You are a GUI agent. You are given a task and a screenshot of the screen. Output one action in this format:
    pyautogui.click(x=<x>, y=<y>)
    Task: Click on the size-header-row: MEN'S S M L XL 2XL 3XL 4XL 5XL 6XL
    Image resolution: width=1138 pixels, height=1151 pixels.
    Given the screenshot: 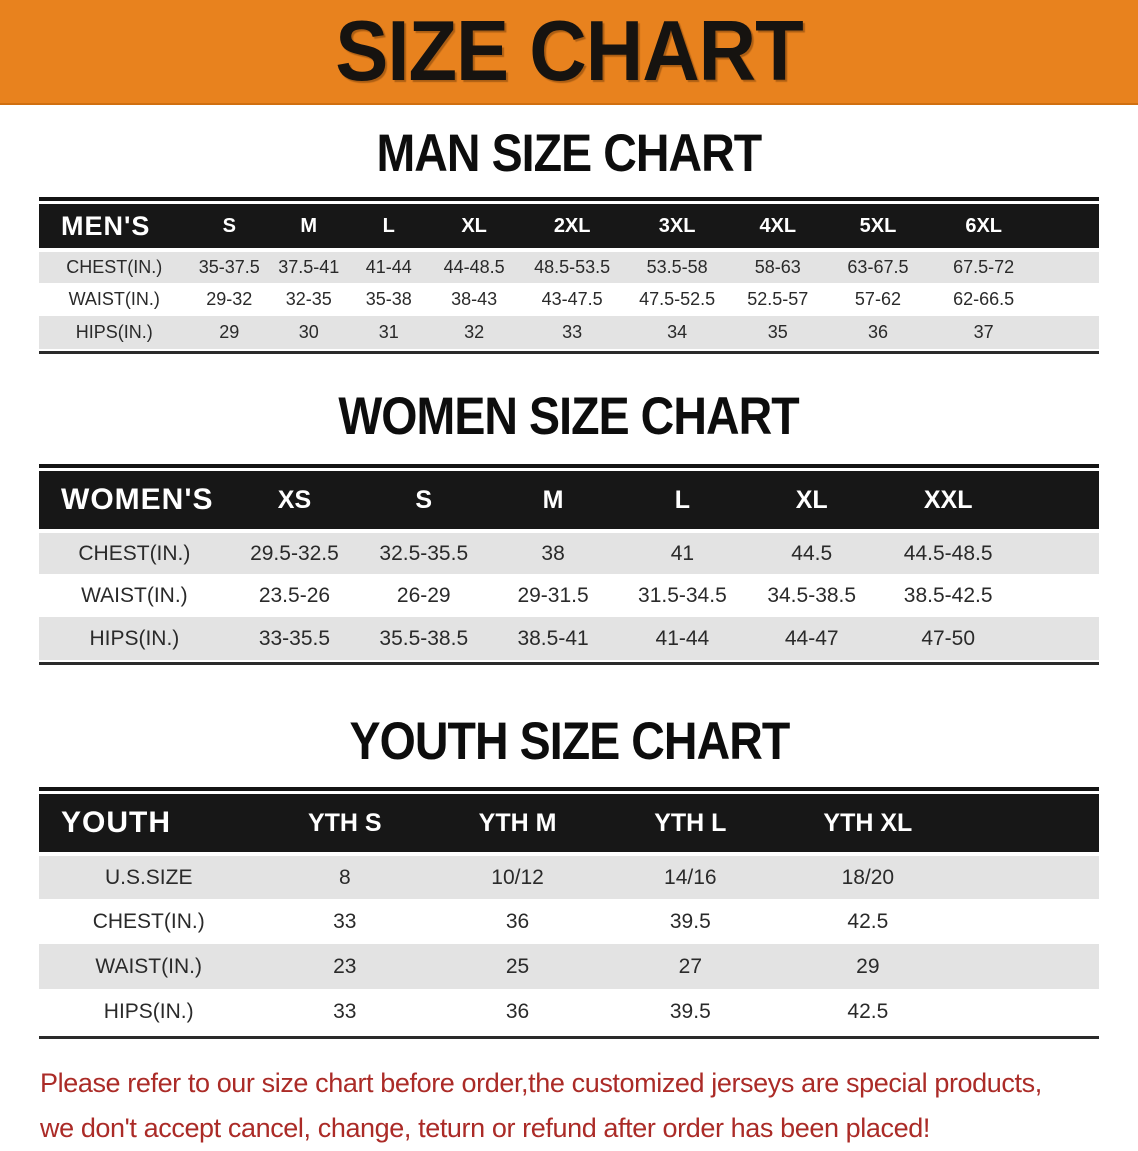 What is the action you would take?
    pyautogui.click(x=569, y=227)
    